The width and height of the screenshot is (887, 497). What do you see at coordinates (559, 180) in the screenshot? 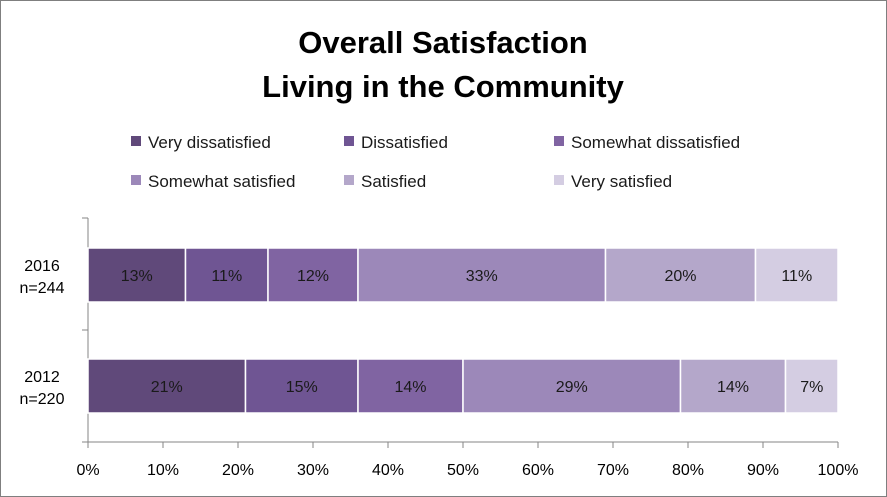
I see `legend-swatch-very-satisfied` at bounding box center [559, 180].